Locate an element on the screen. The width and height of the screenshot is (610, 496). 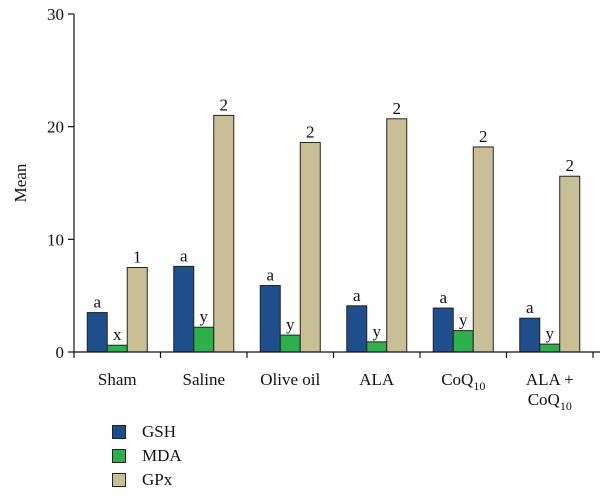
legend-item-gsh: GSH is located at coordinates (147, 432).